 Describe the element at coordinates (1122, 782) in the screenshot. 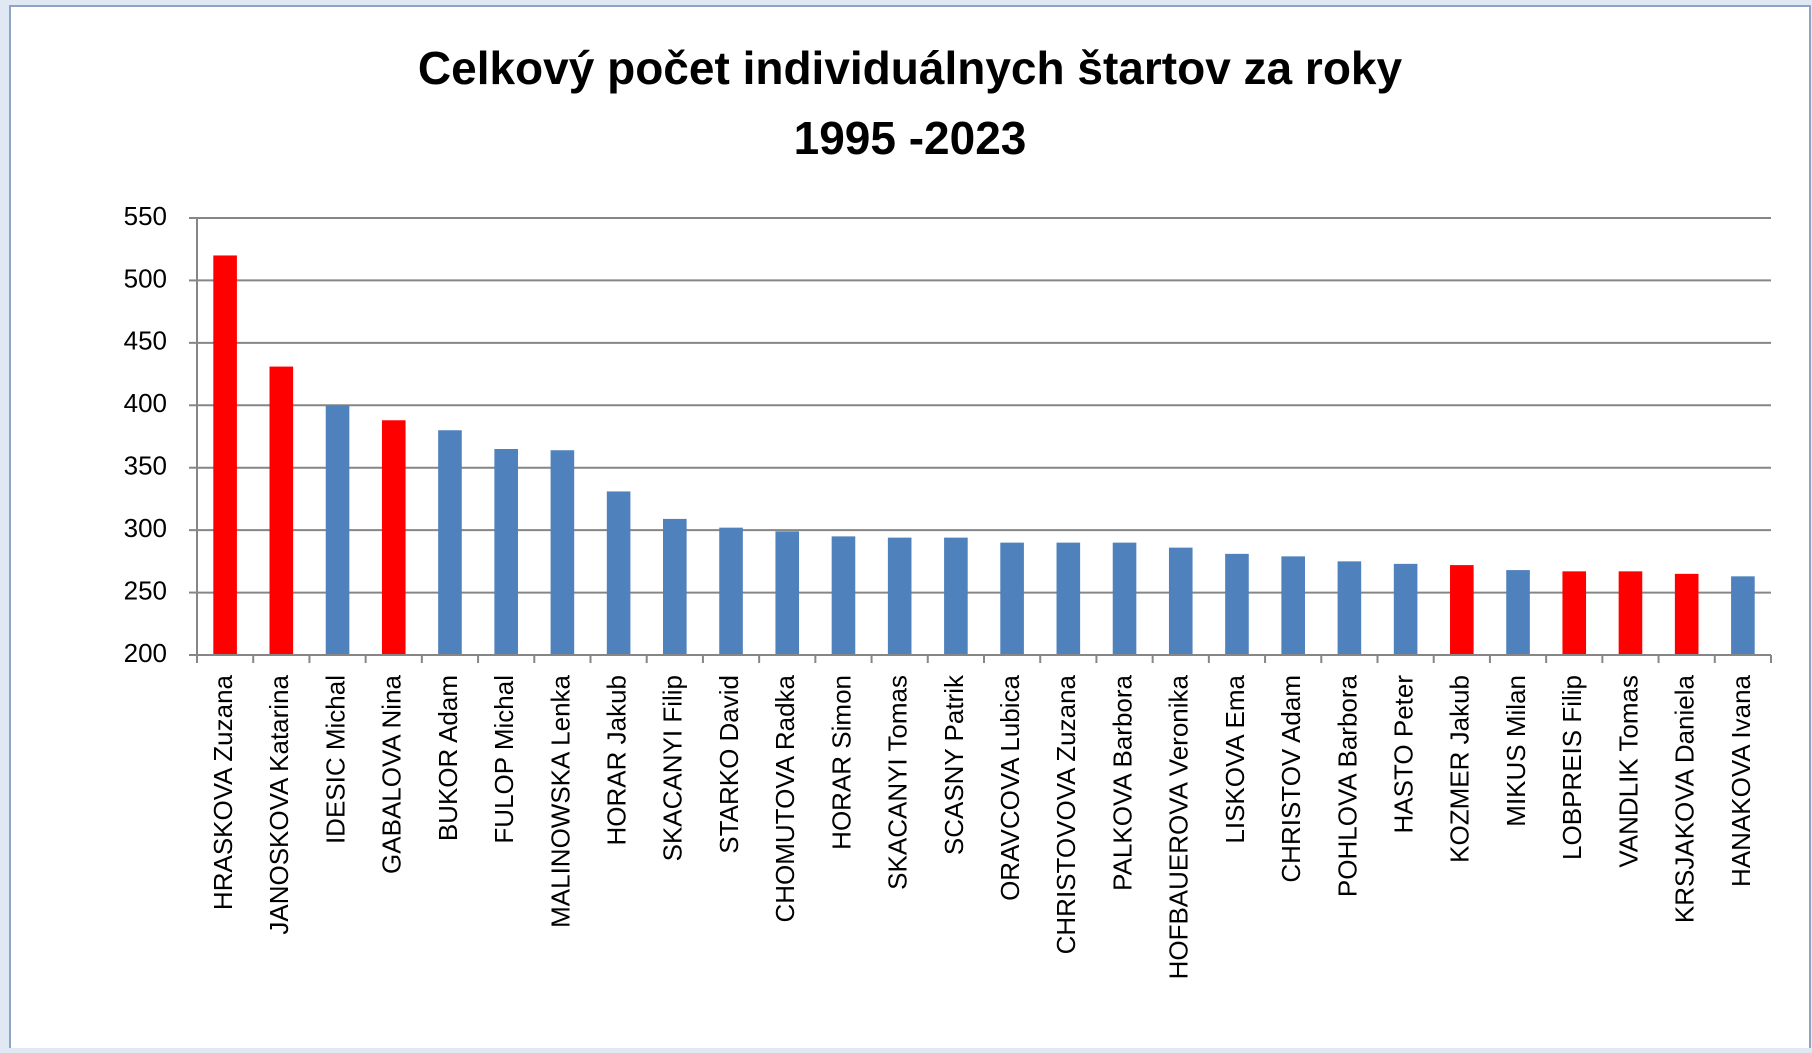

I see `x-tick-label: PALKOVA Barbora` at that location.